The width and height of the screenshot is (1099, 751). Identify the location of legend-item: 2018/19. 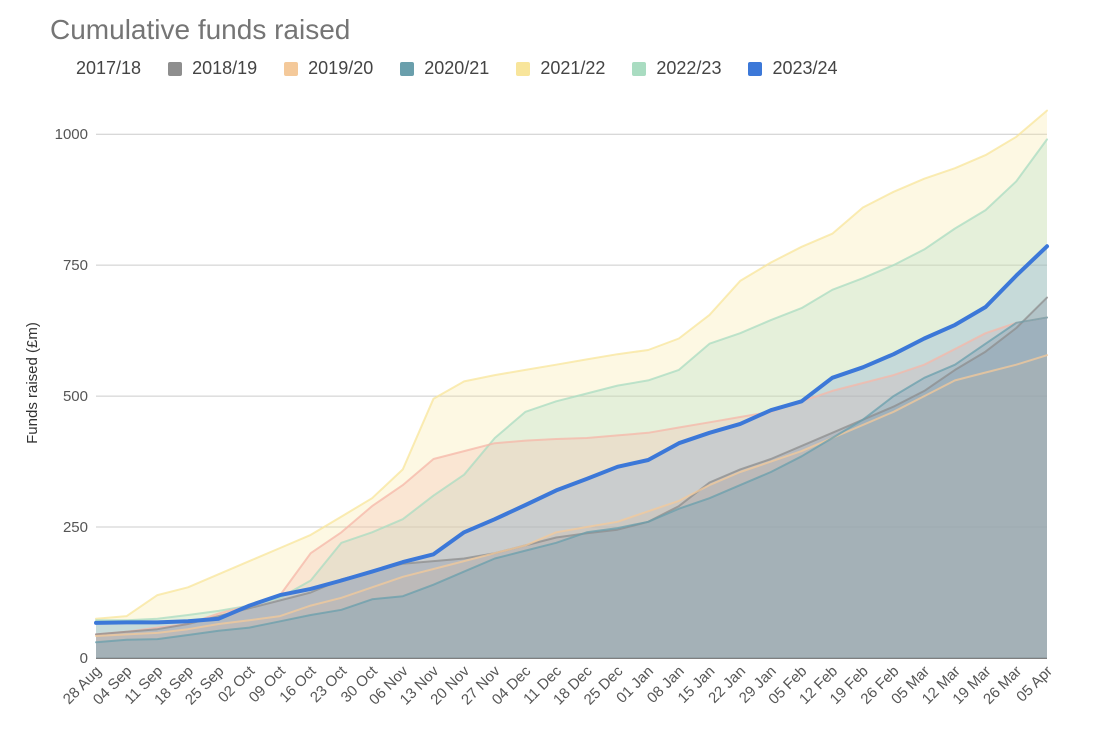
(212, 68).